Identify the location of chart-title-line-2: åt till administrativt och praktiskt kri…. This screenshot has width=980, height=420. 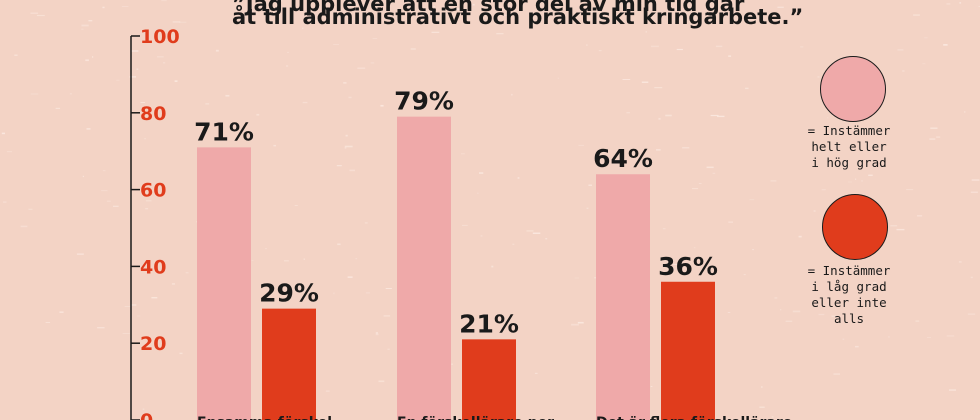
(518, 17).